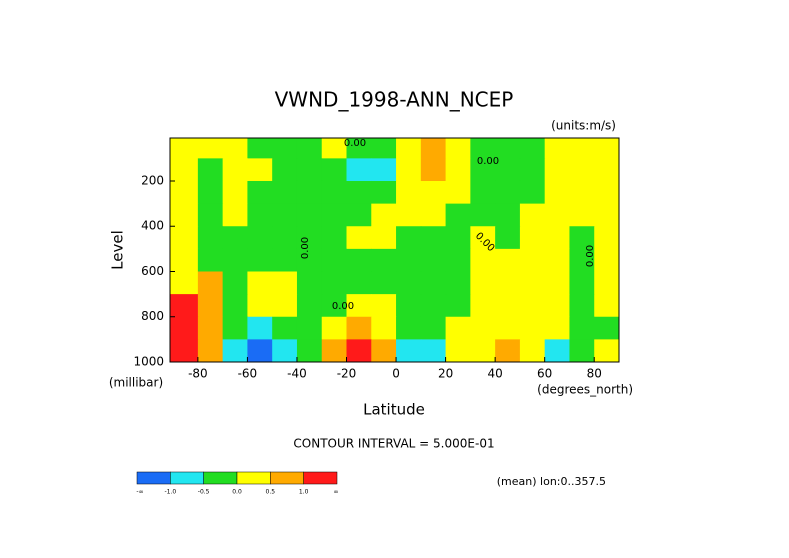  Describe the element at coordinates (204, 492) in the screenshot. I see `colorbar-label: -0.5` at that location.